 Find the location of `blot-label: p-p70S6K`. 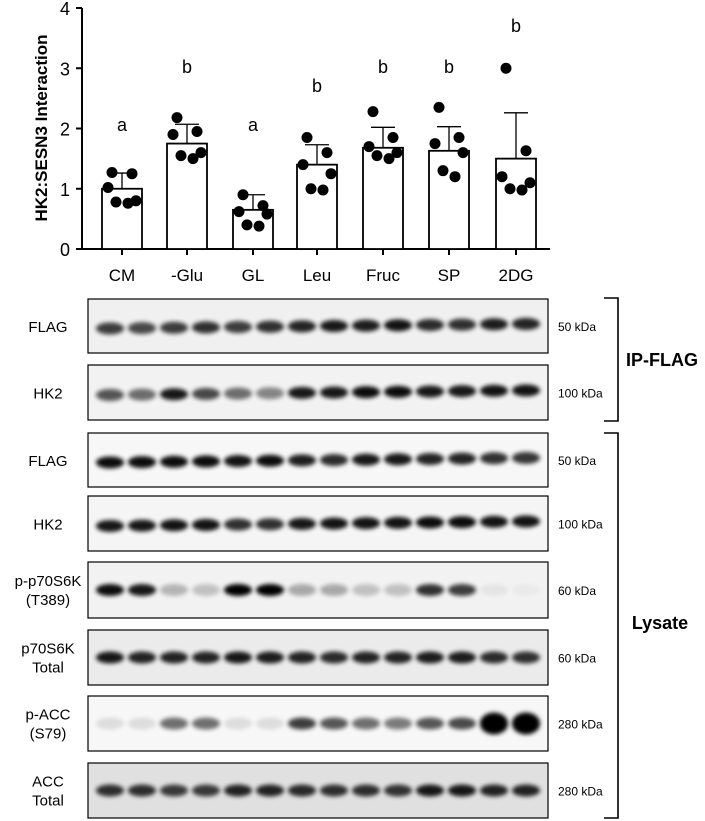

blot-label: p-p70S6K is located at coordinates (48, 581).